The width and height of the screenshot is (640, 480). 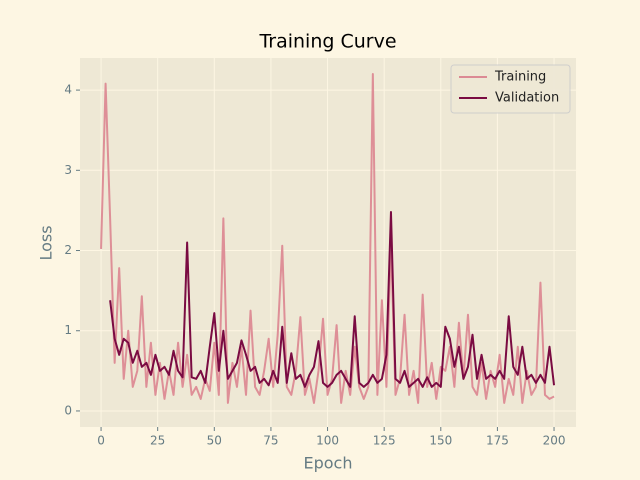 What do you see at coordinates (327, 42) in the screenshot?
I see `chart-title: Training Curve` at bounding box center [327, 42].